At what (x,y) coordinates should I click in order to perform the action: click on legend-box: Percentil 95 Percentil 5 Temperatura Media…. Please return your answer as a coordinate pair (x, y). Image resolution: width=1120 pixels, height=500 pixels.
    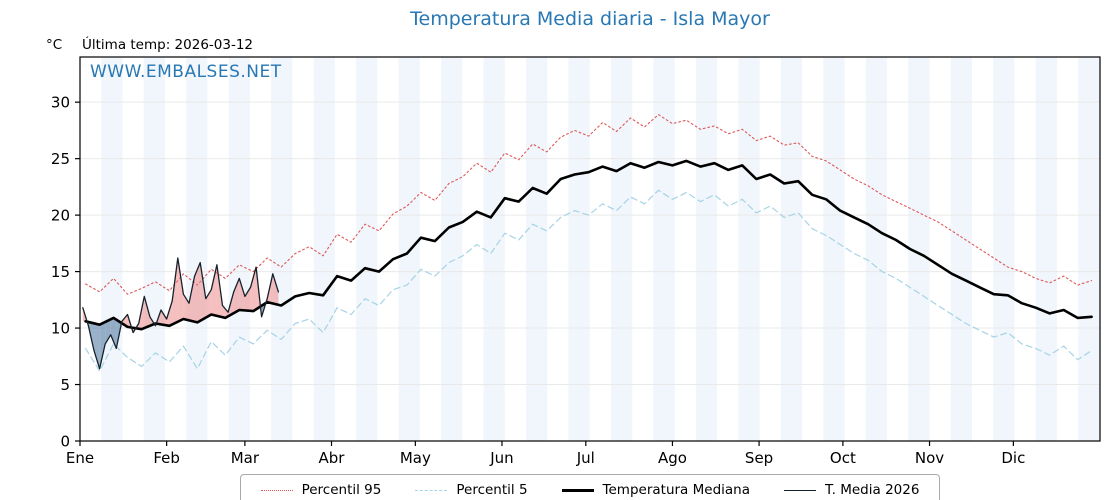
    Looking at the image, I should click on (590, 487).